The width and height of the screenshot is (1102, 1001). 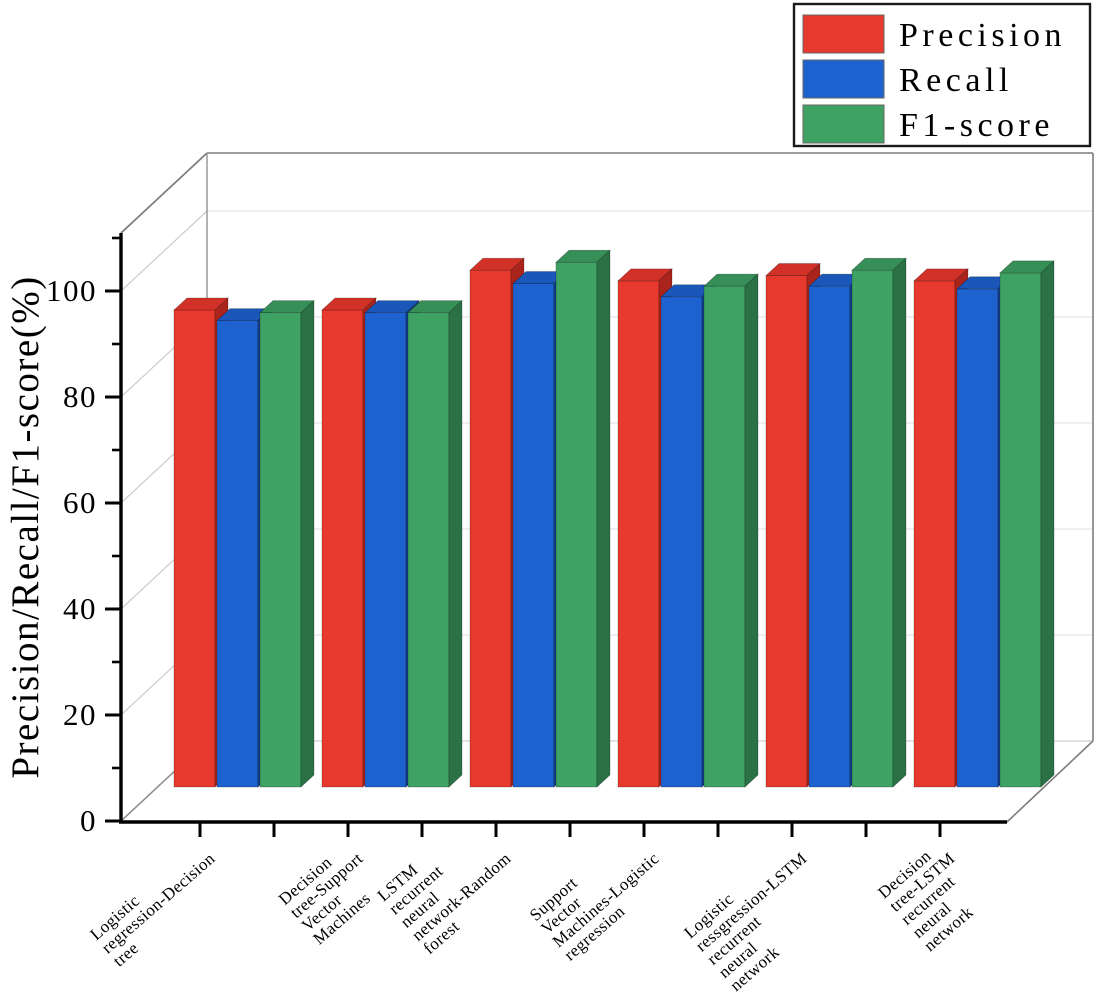 I want to click on legend: Precision Recall F1-score, so click(x=942, y=75).